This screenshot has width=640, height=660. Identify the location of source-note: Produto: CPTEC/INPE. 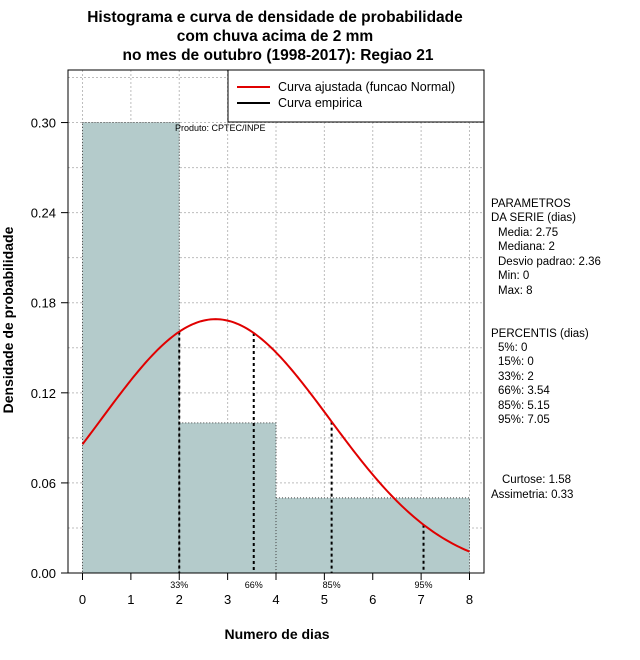
(220, 128).